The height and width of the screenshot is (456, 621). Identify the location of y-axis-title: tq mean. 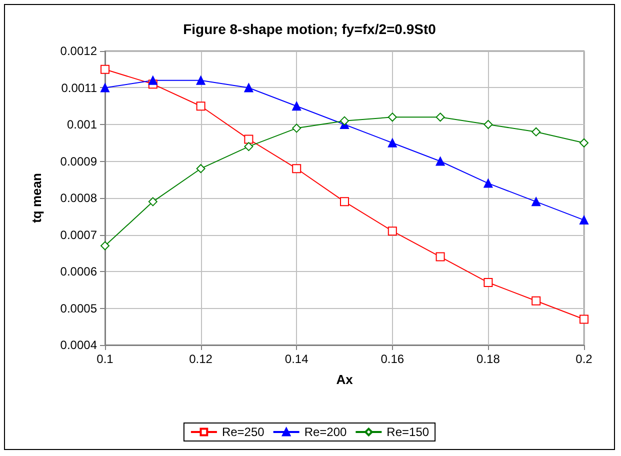
(36, 198).